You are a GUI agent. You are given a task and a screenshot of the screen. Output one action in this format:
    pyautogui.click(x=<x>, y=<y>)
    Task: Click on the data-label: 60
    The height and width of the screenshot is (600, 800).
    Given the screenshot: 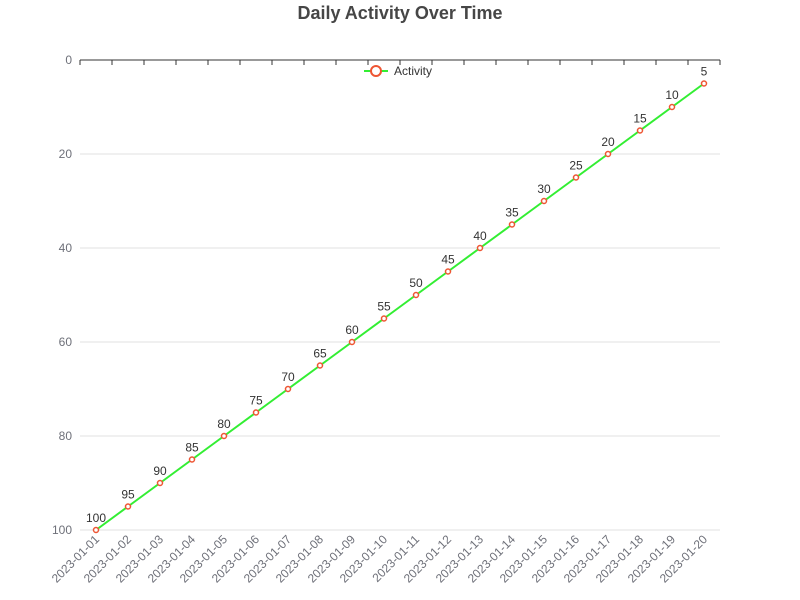 What is the action you would take?
    pyautogui.click(x=352, y=330)
    